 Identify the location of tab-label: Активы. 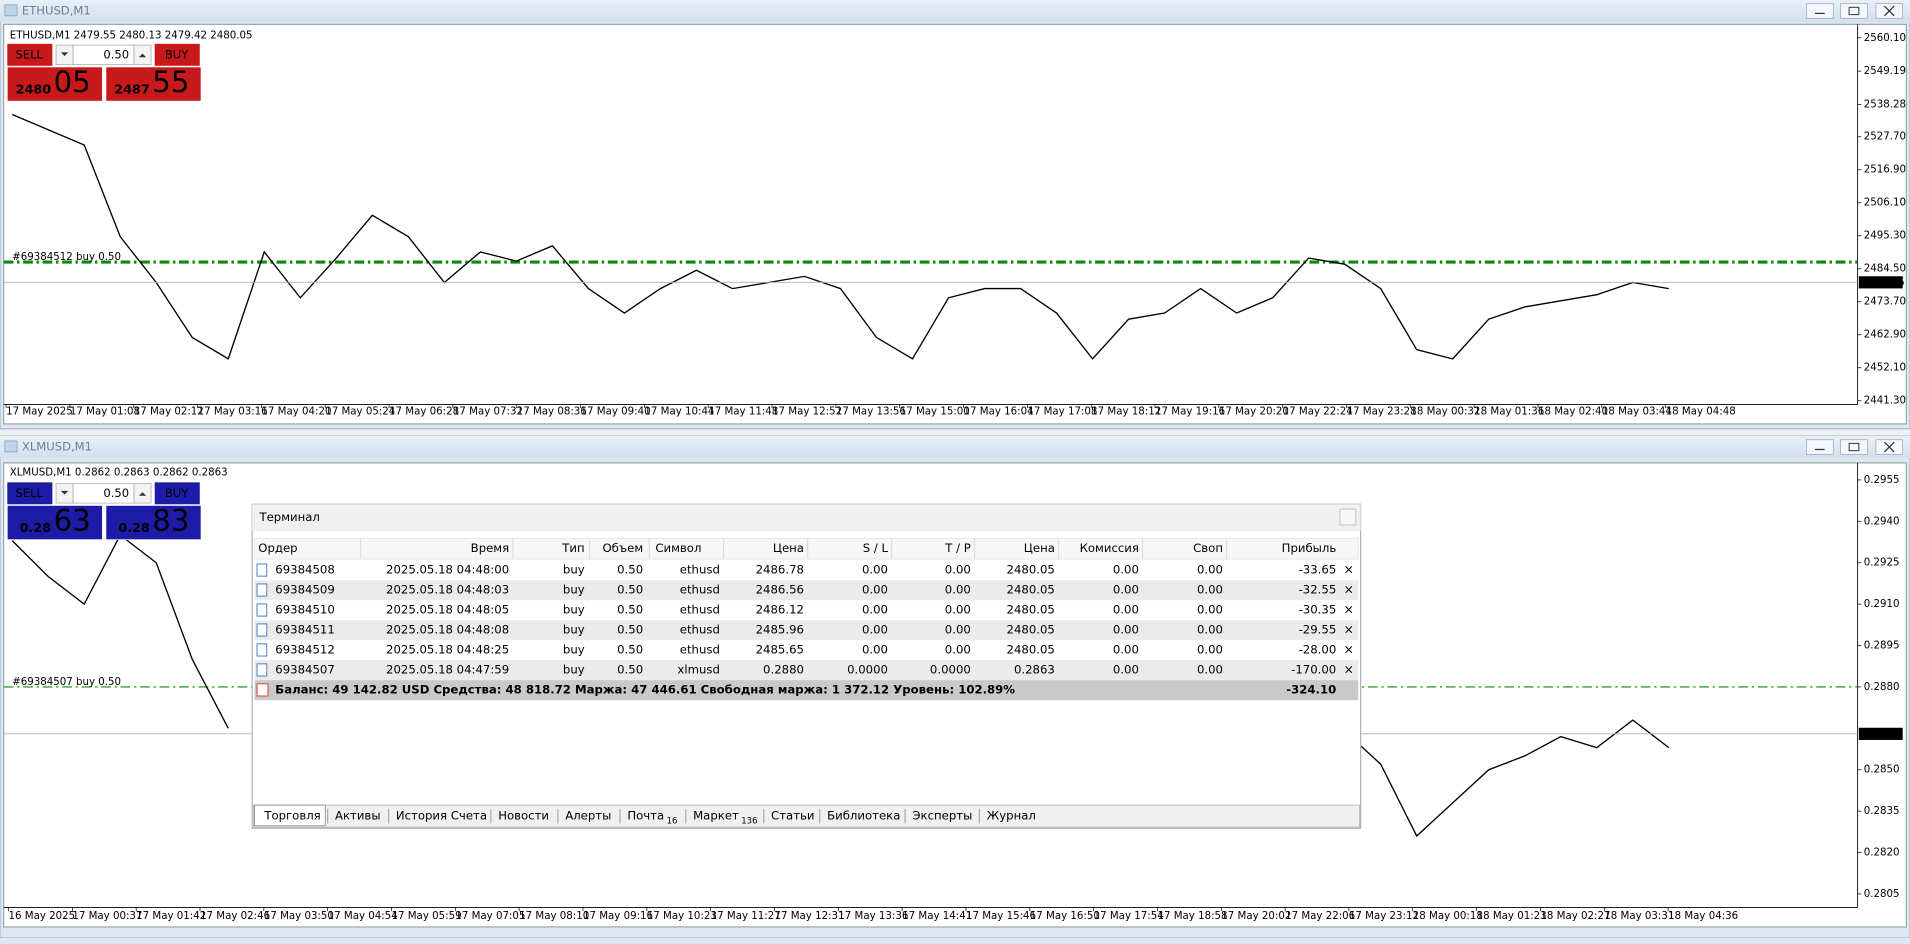
(358, 816).